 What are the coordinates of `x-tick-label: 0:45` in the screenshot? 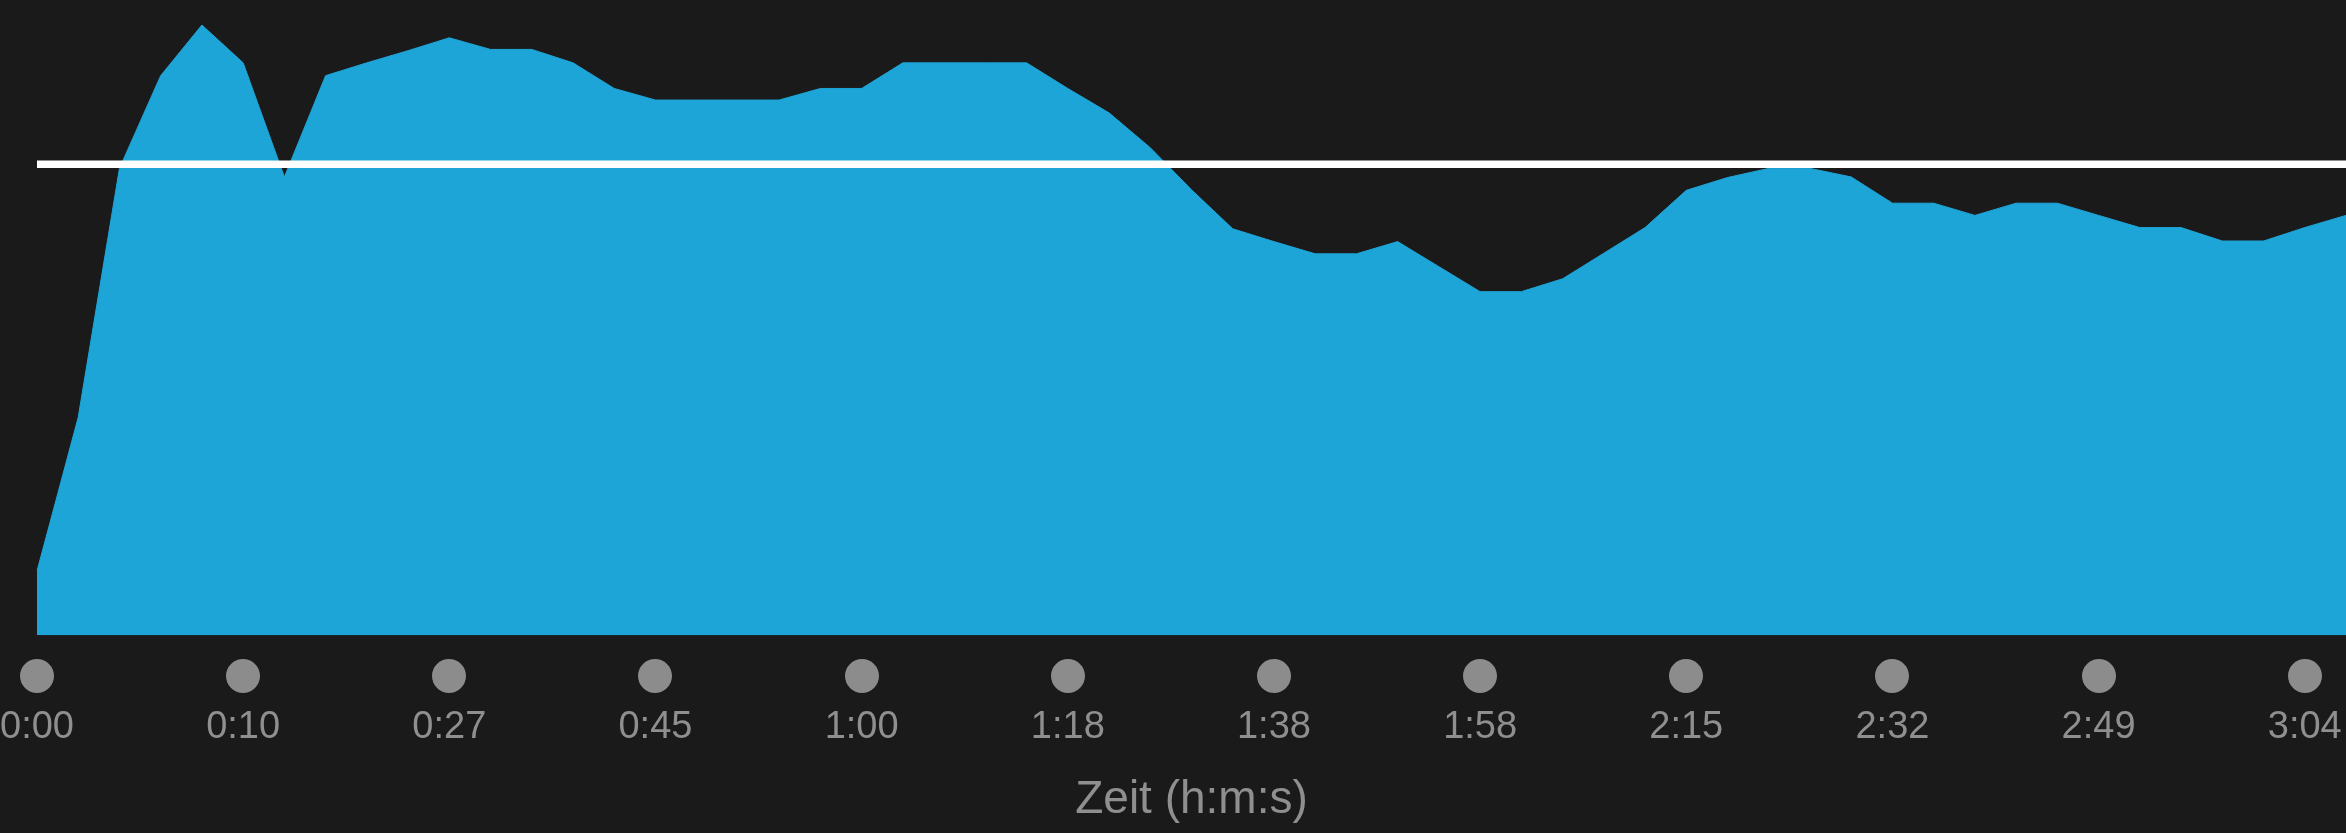 It's located at (655, 725).